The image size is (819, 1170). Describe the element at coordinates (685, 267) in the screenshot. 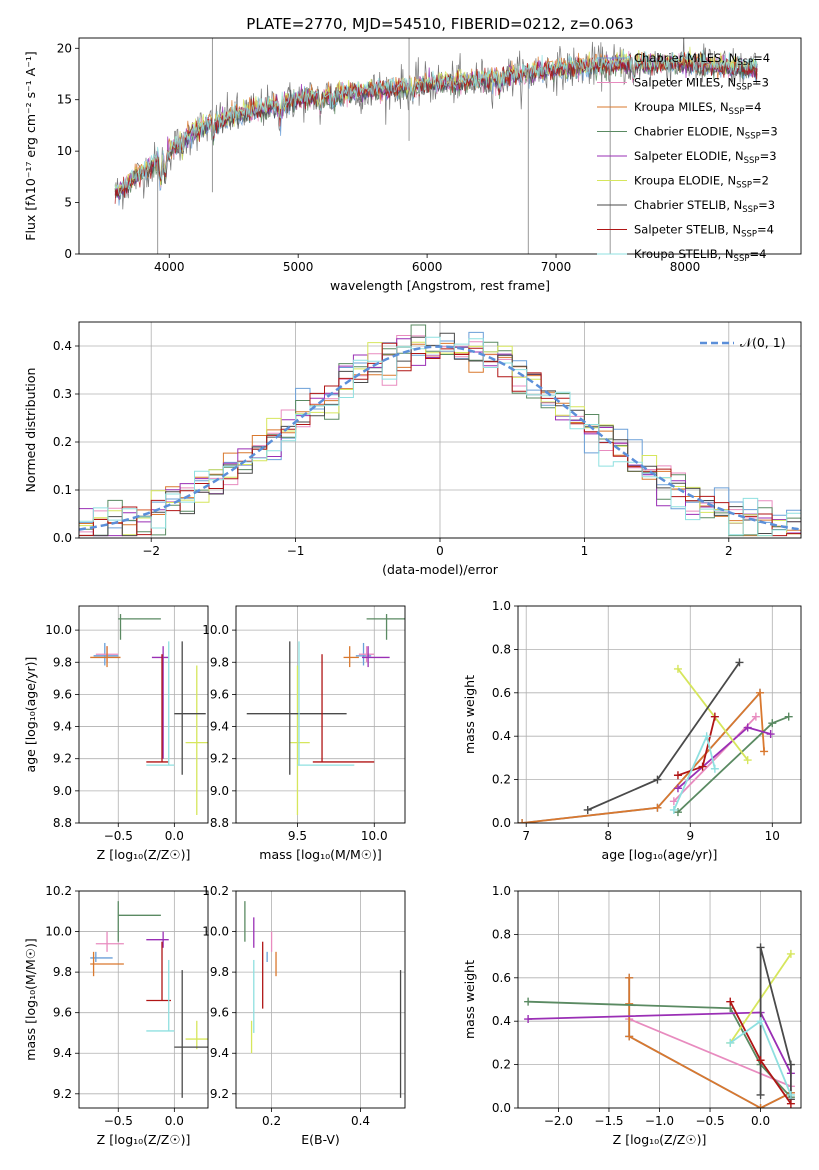

I see `x-tick-label: 8000` at that location.